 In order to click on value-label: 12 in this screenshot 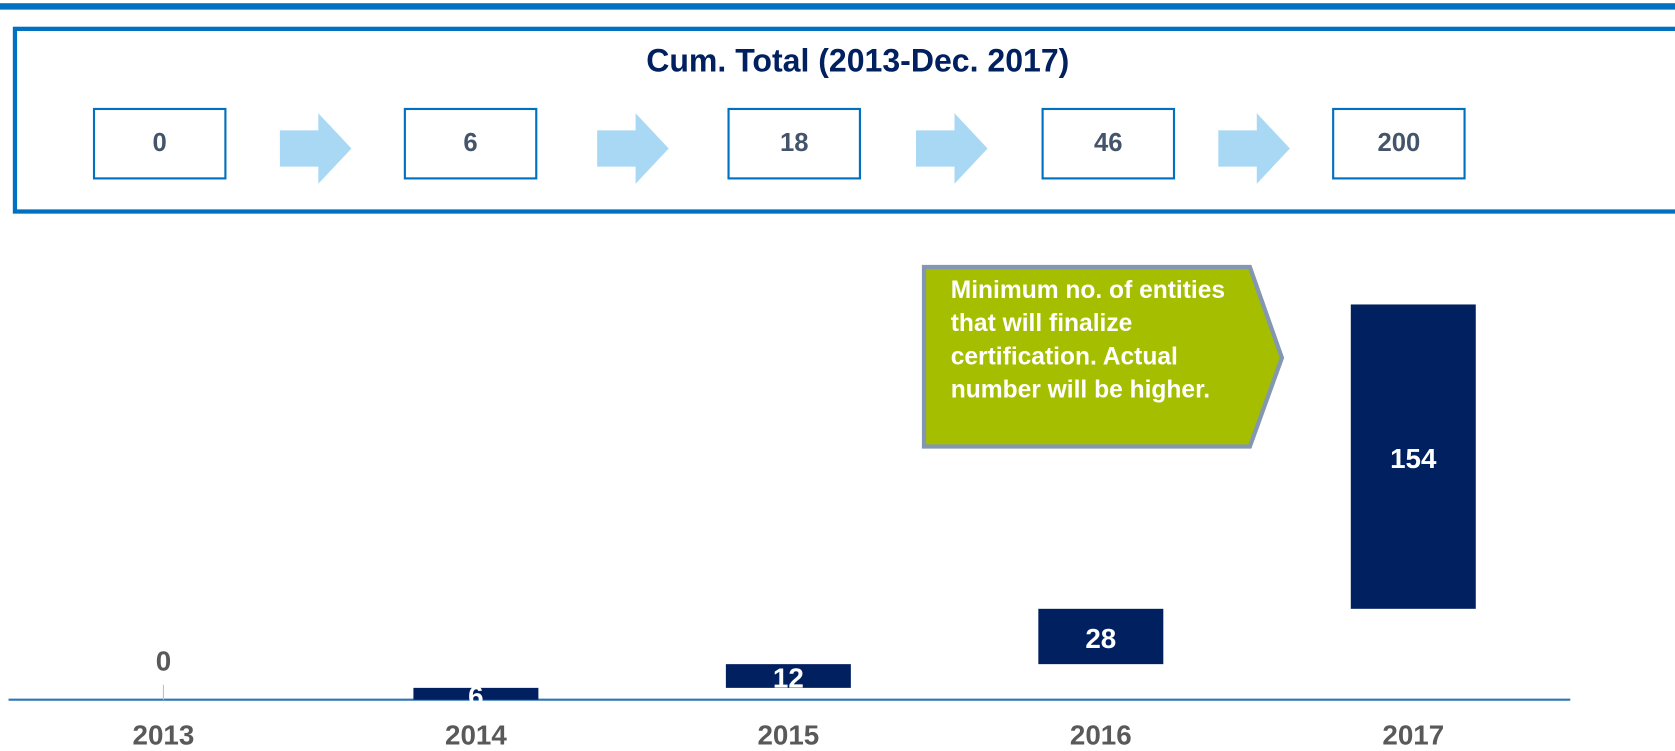, I will do `click(788, 678)`.